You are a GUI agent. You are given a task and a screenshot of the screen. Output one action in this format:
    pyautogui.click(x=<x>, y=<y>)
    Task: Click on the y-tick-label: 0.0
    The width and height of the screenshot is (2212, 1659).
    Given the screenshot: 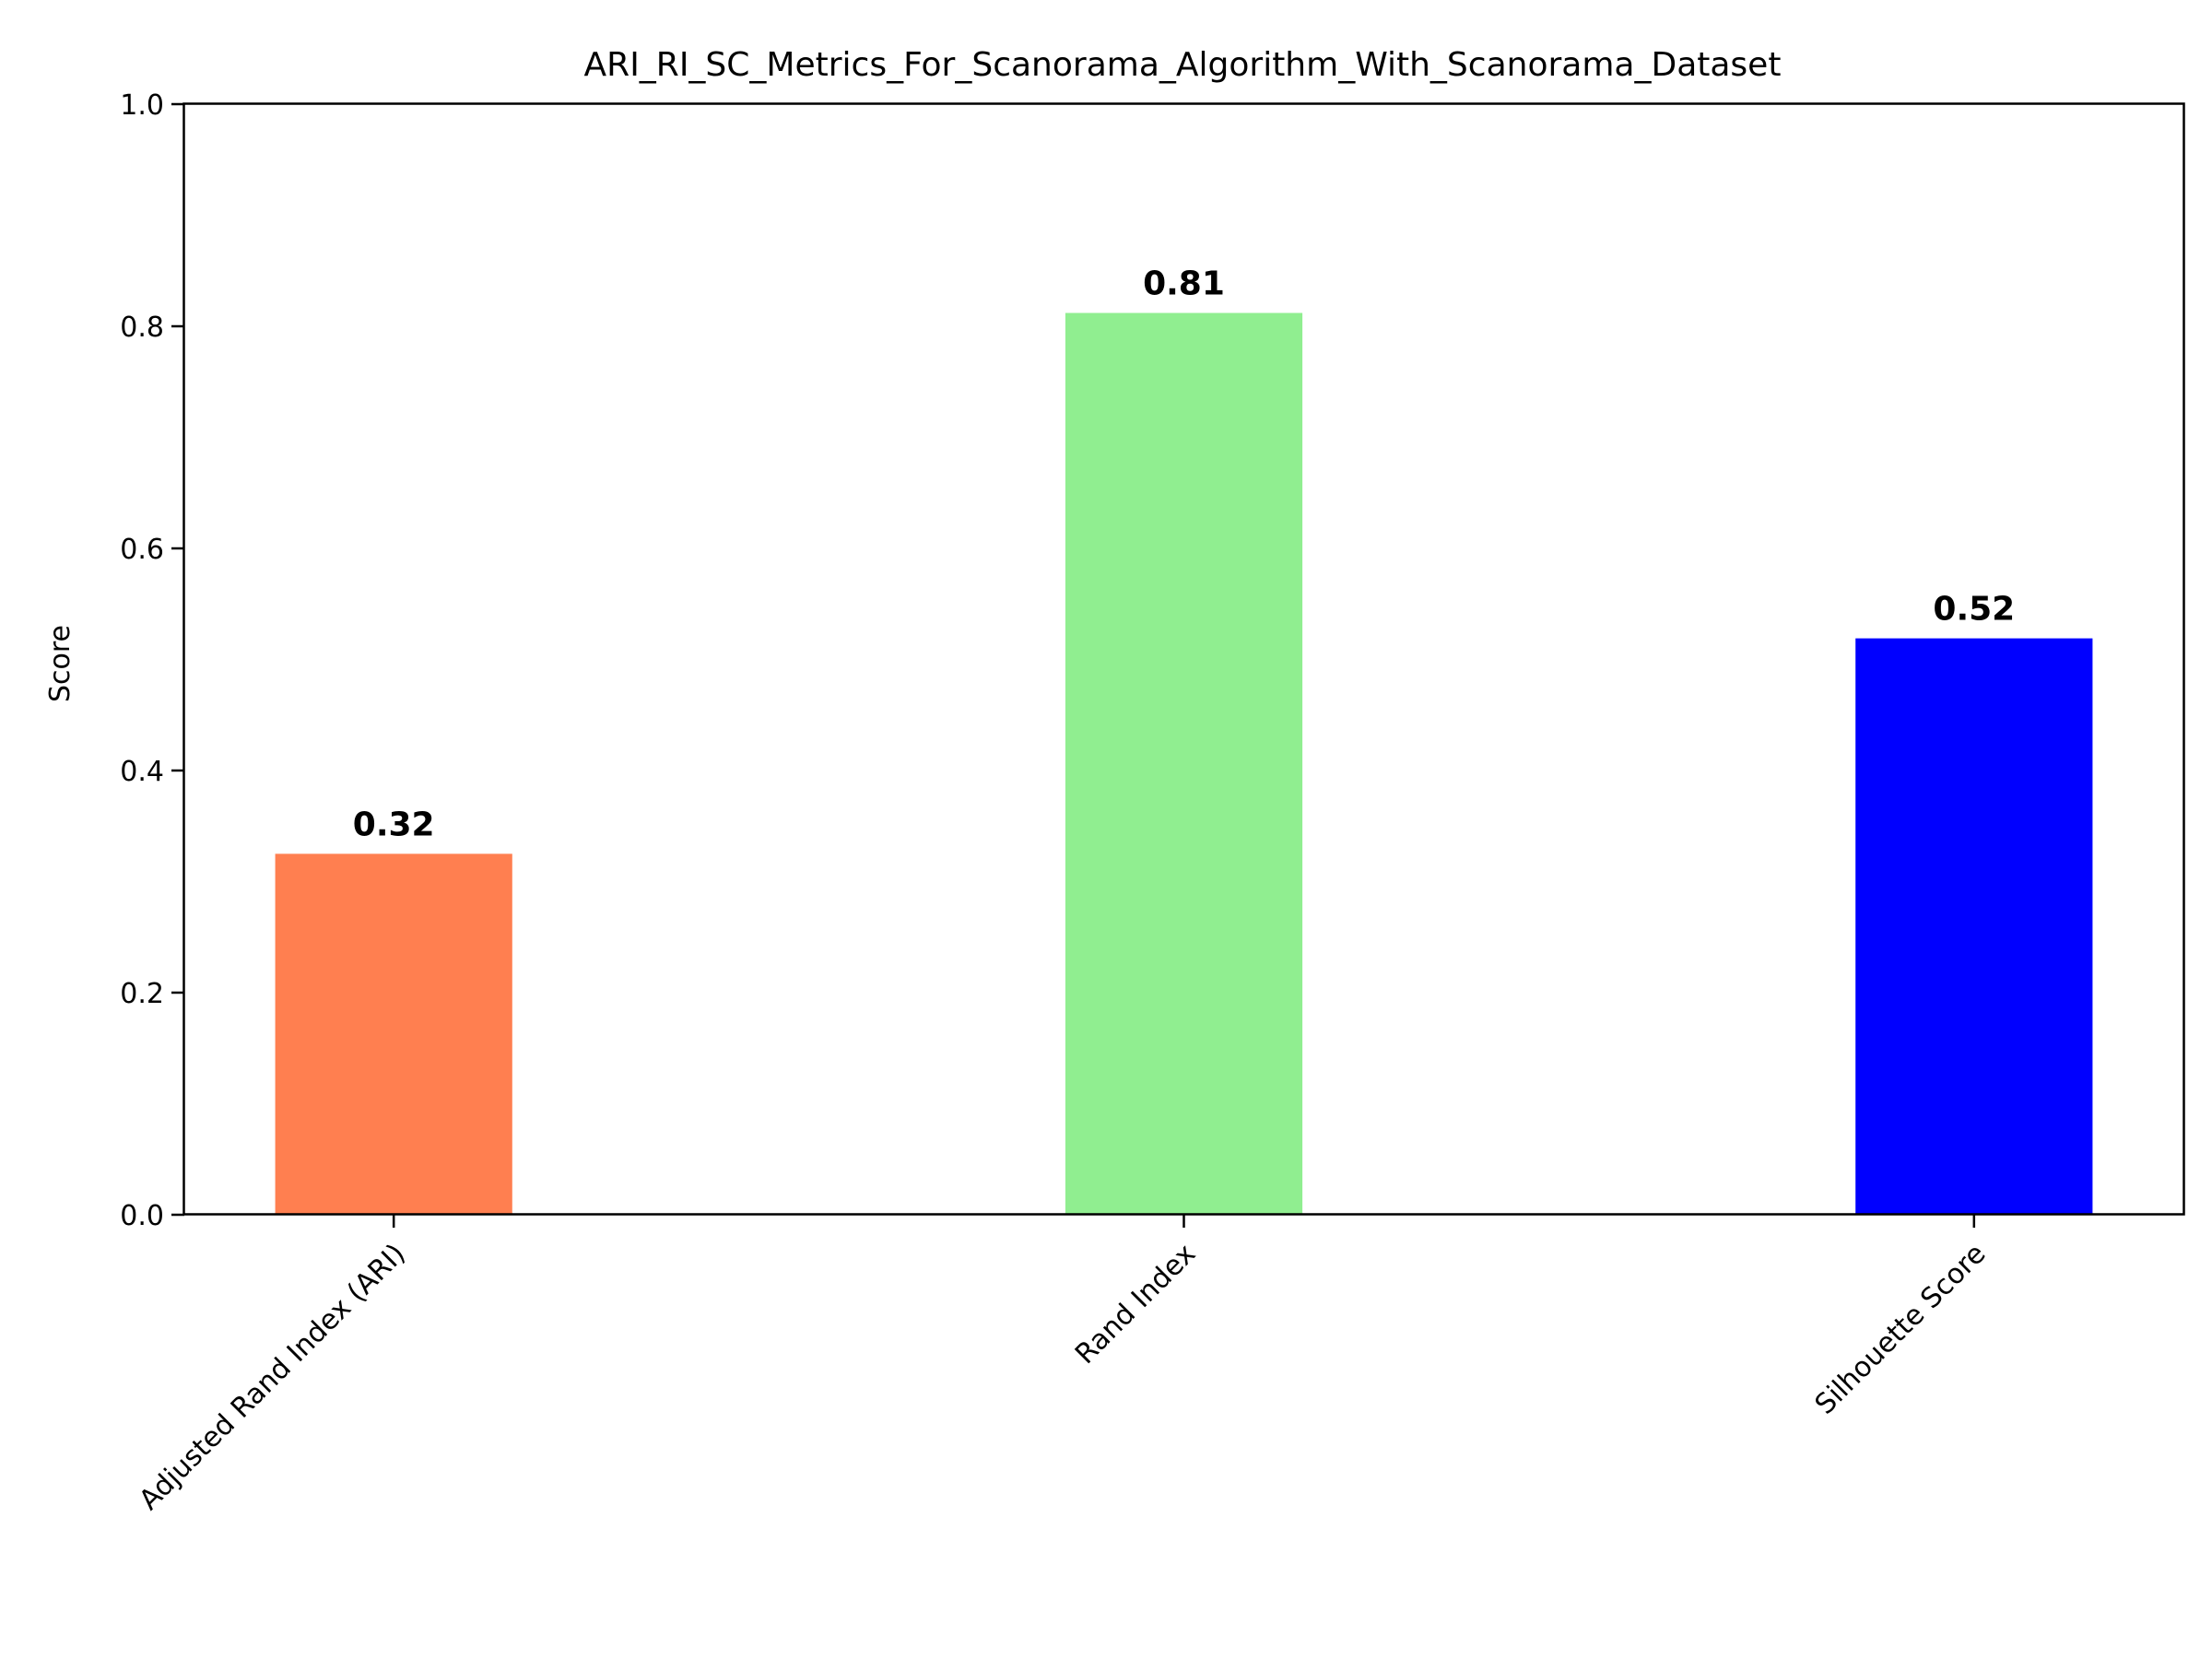 What is the action you would take?
    pyautogui.click(x=142, y=1216)
    